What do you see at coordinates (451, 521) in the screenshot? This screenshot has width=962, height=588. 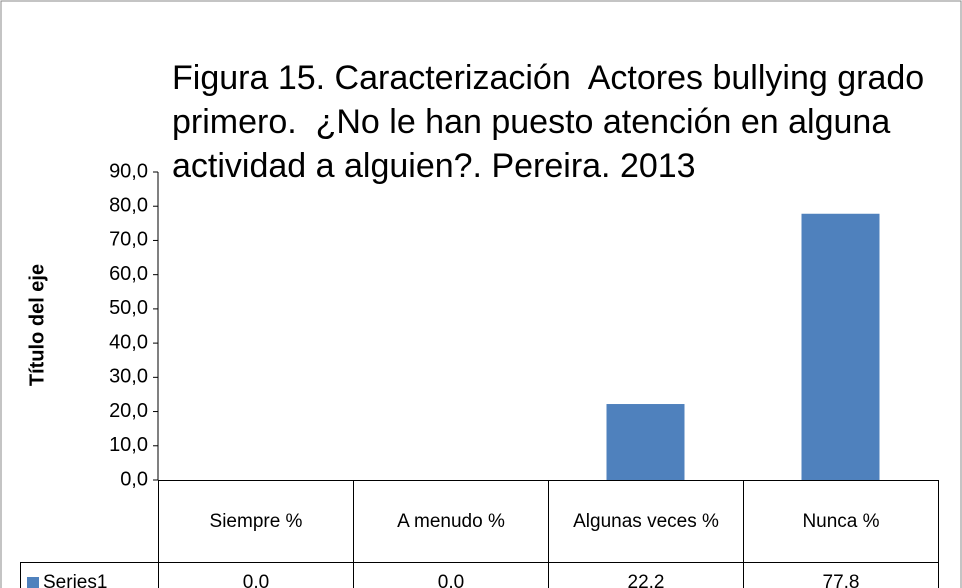 I see `category-cell: A menudo %` at bounding box center [451, 521].